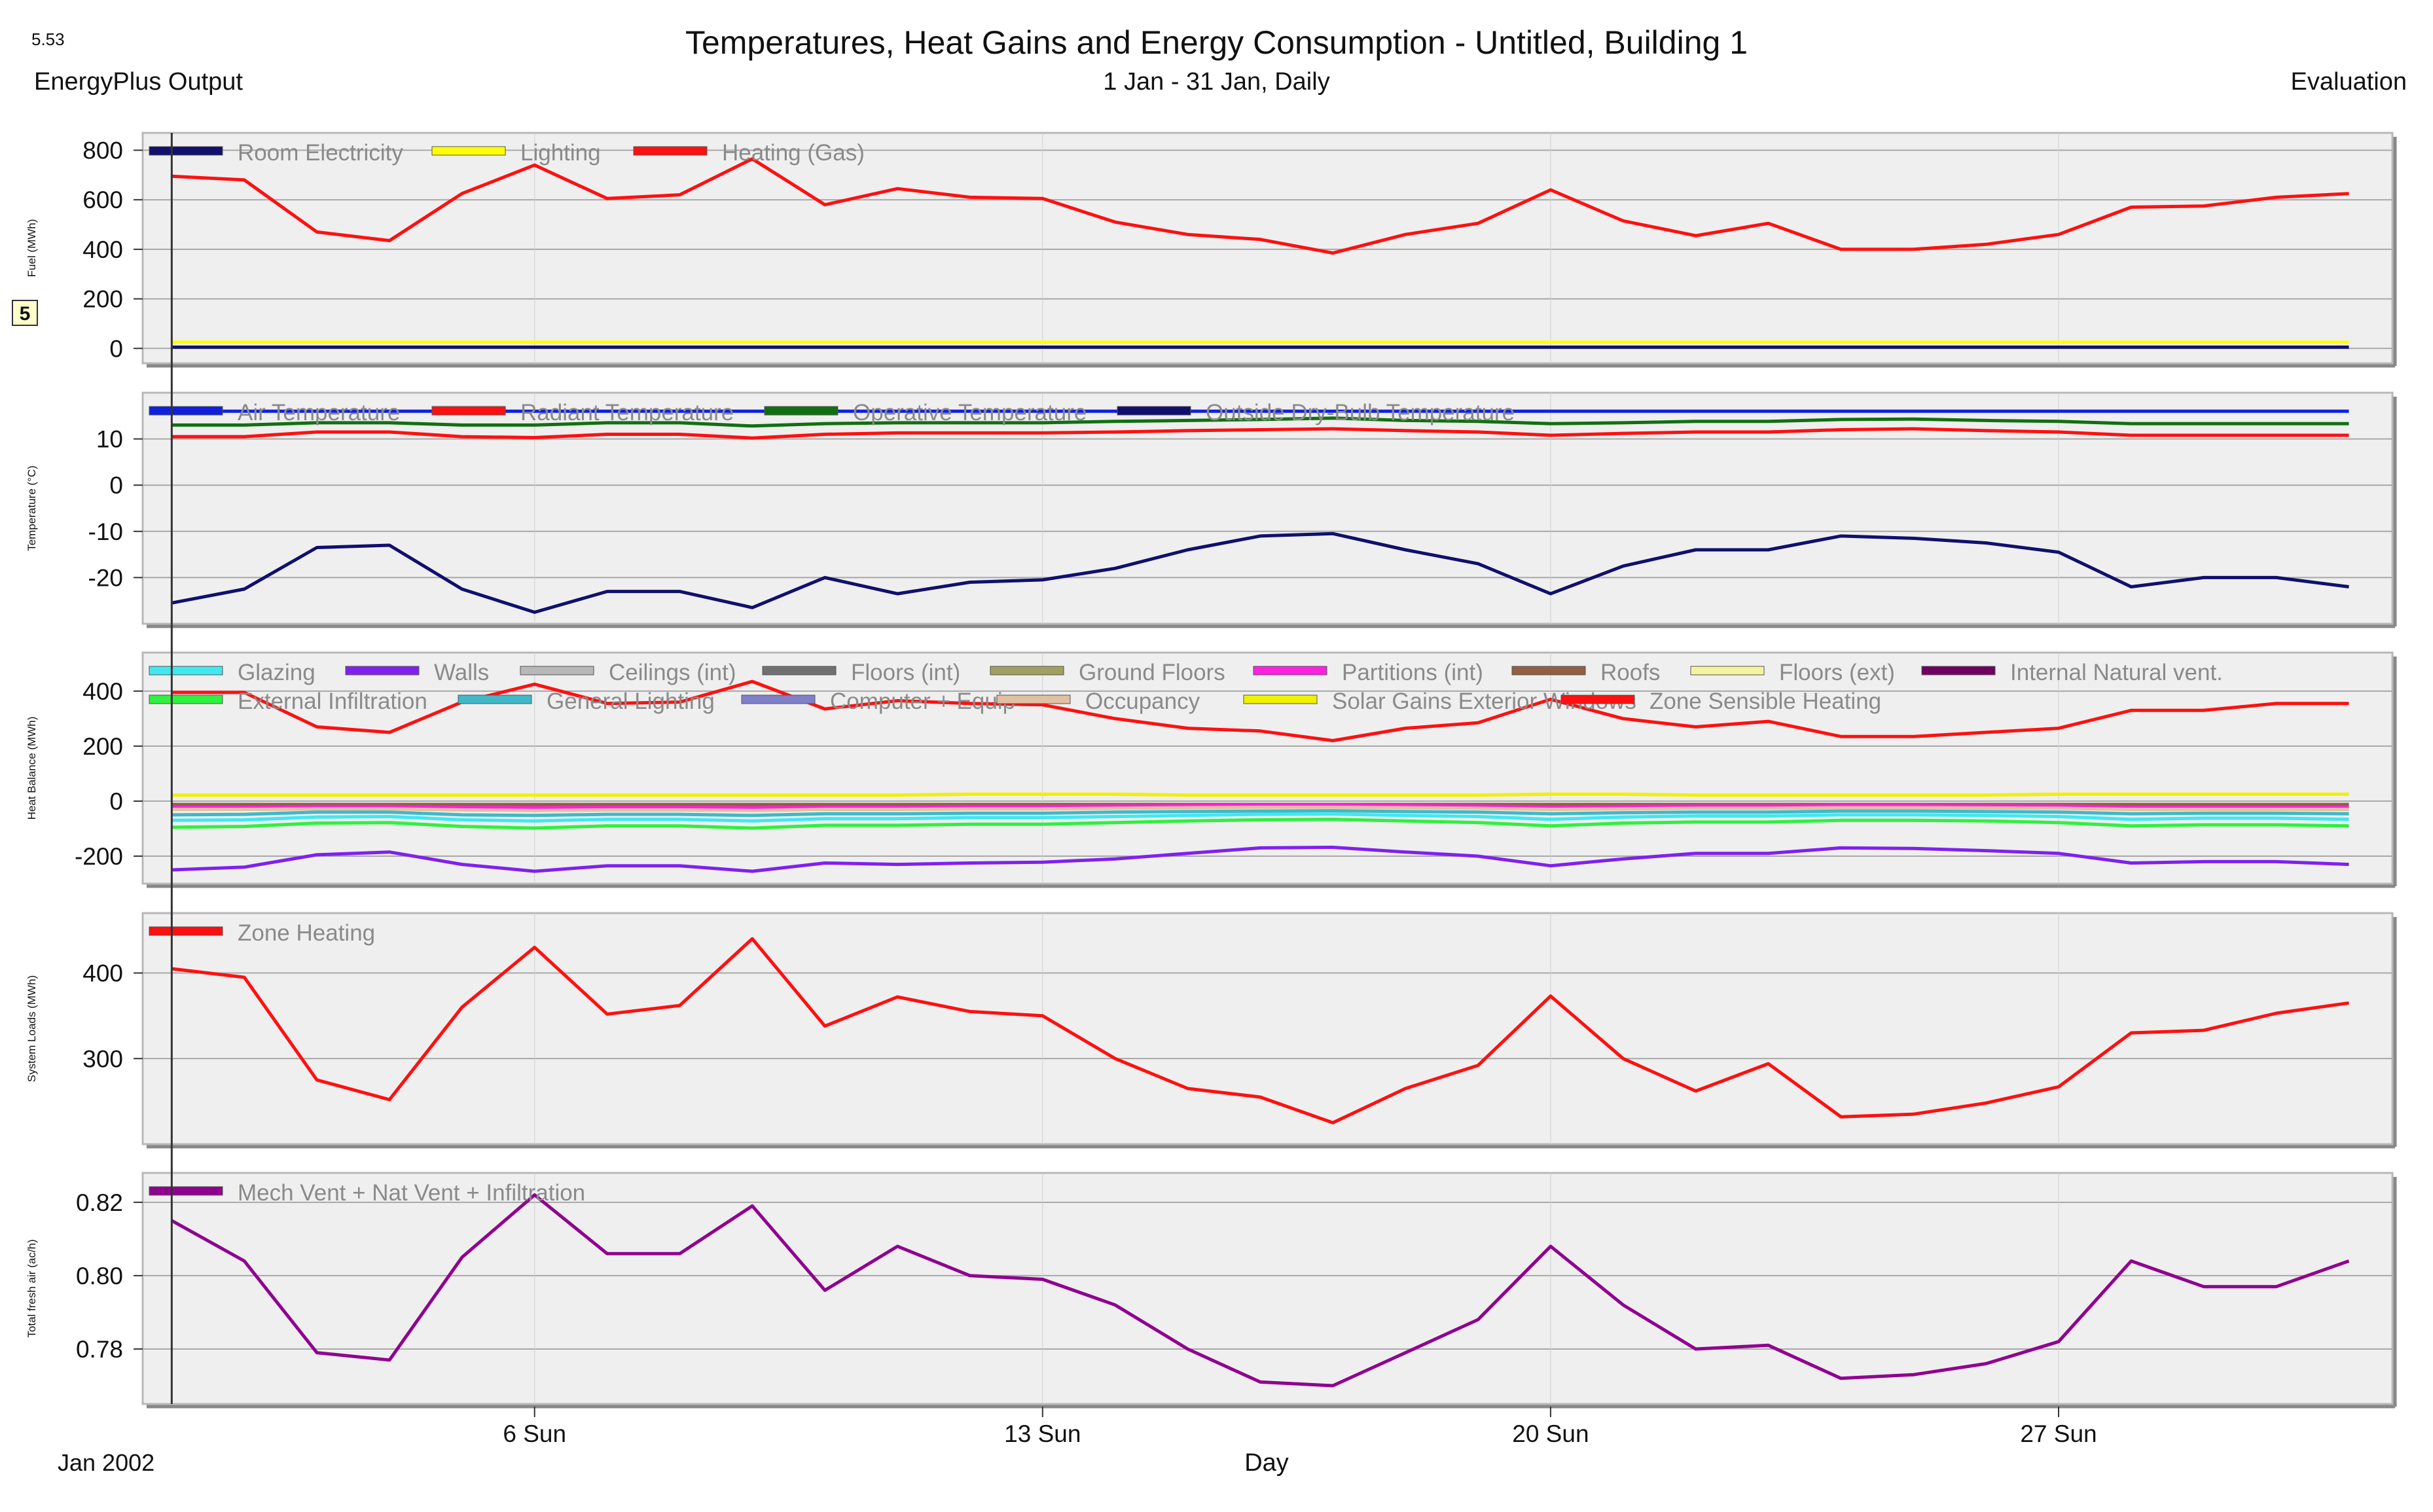  What do you see at coordinates (534, 1433) in the screenshot?
I see `x-tick-label: 6 Sun` at bounding box center [534, 1433].